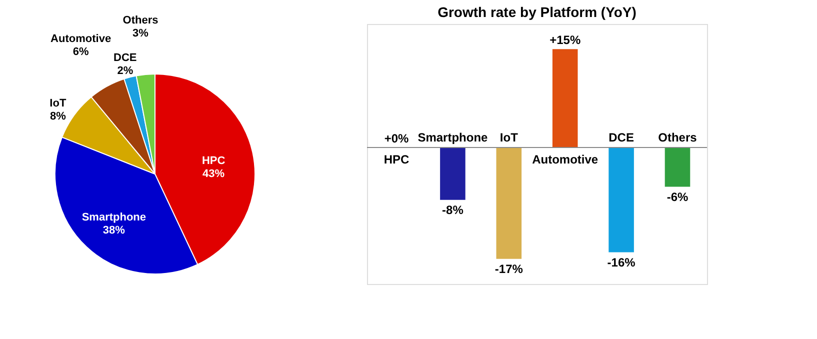 This screenshot has width=817, height=339. Describe the element at coordinates (58, 116) in the screenshot. I see `data-label: 8%` at that location.